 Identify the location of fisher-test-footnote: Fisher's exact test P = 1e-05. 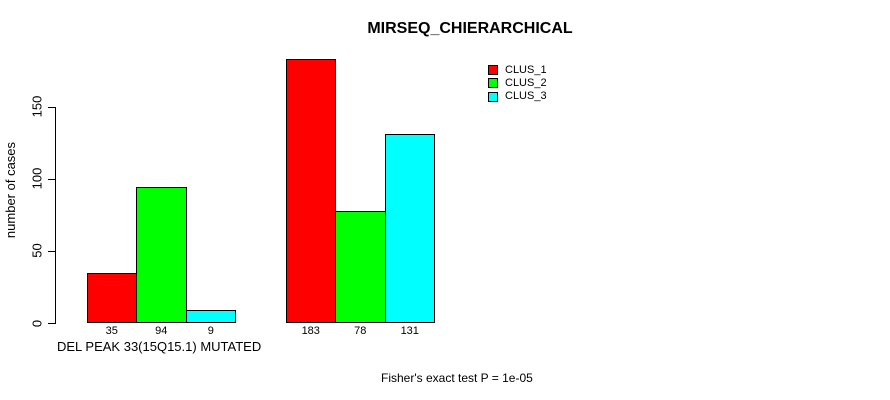
(457, 378).